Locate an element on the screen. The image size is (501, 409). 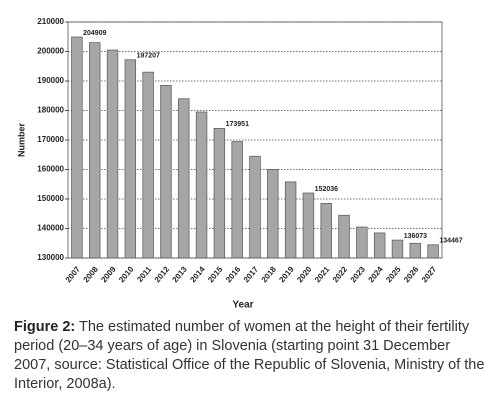
x-tick-label: 2012 is located at coordinates (162, 274).